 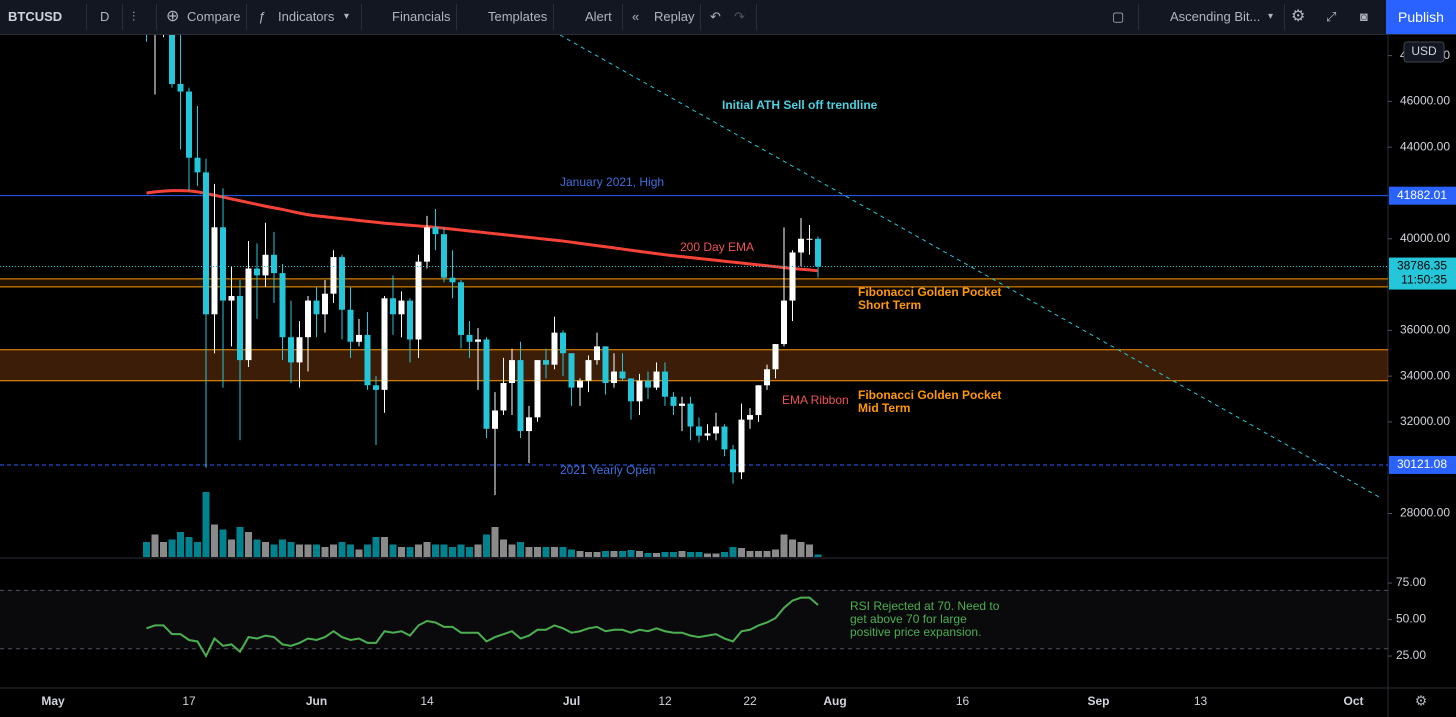 What do you see at coordinates (929, 395) in the screenshot?
I see `zone-label: Fibonacci Golden Pocket` at bounding box center [929, 395].